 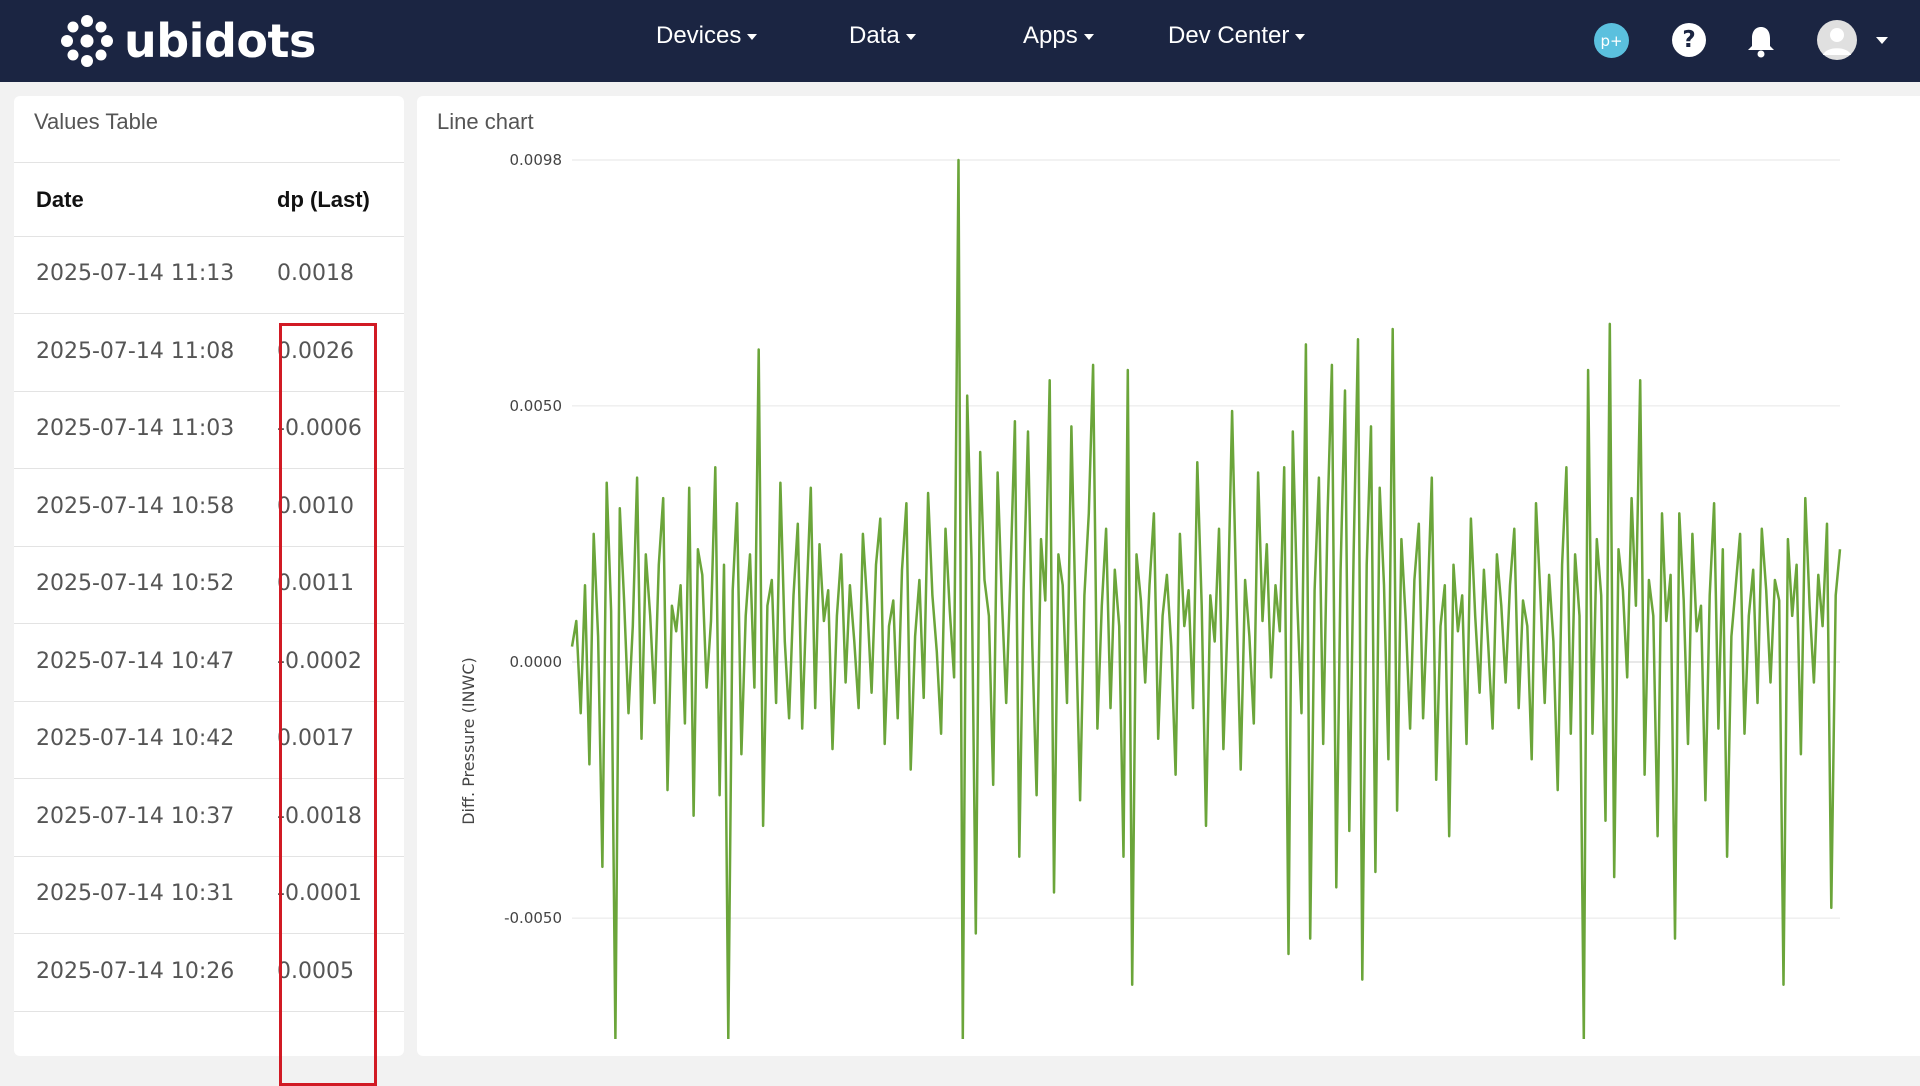 I want to click on table-row: 2025-07-14 10:47 -0.0002, so click(x=209, y=663).